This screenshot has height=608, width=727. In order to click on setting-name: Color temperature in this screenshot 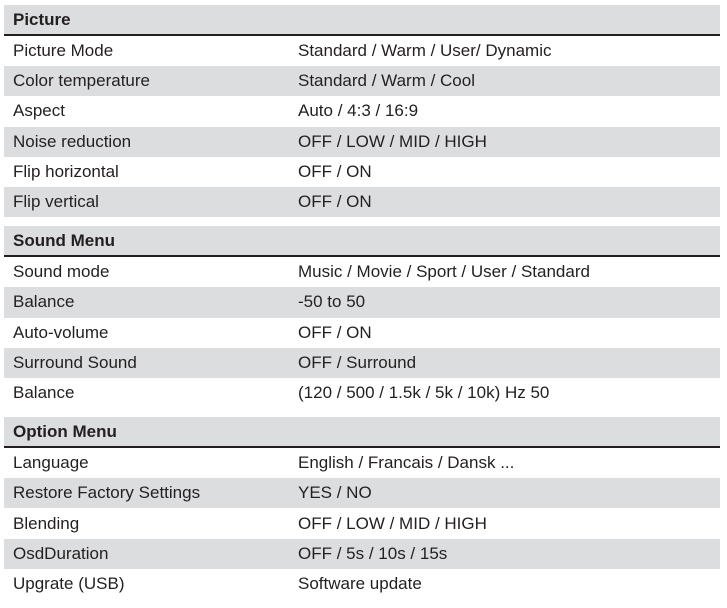, I will do `click(82, 81)`.